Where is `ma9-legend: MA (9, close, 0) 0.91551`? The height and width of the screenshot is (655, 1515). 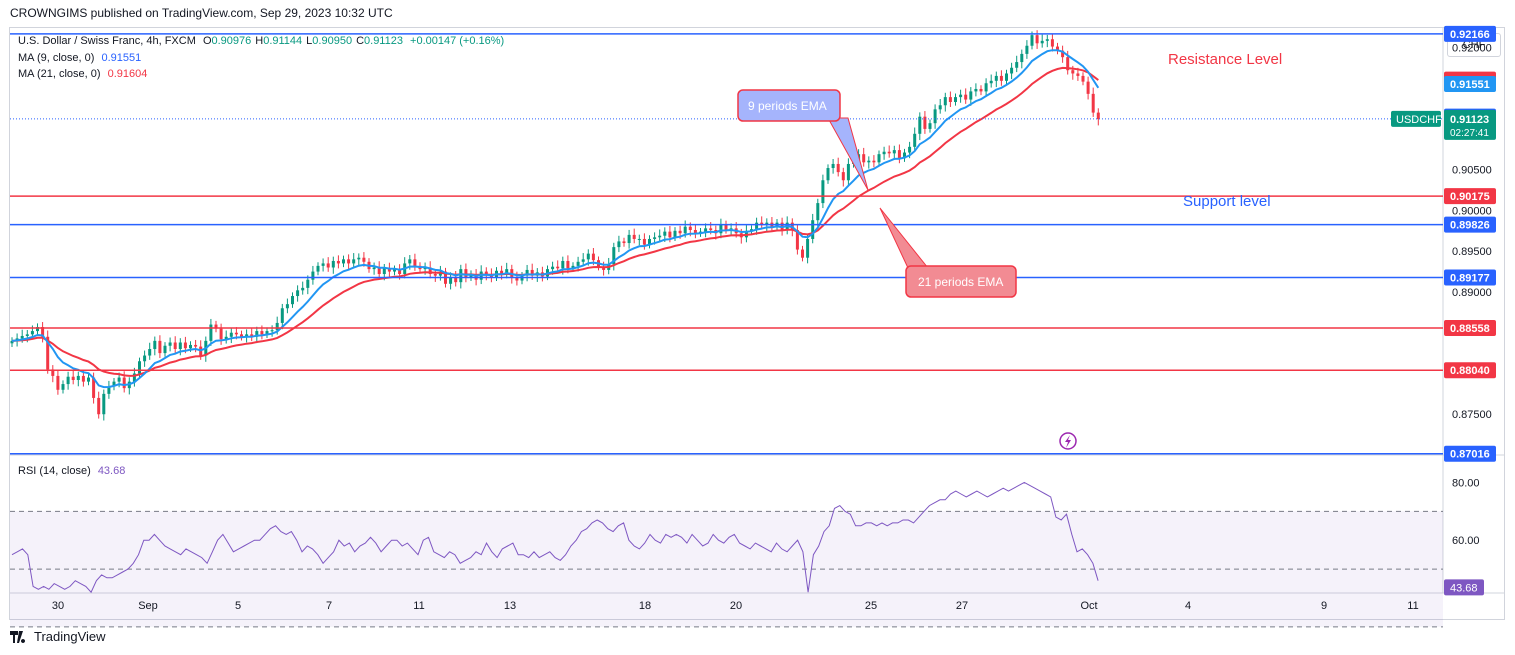 ma9-legend: MA (9, close, 0) 0.91551 is located at coordinates (79, 58).